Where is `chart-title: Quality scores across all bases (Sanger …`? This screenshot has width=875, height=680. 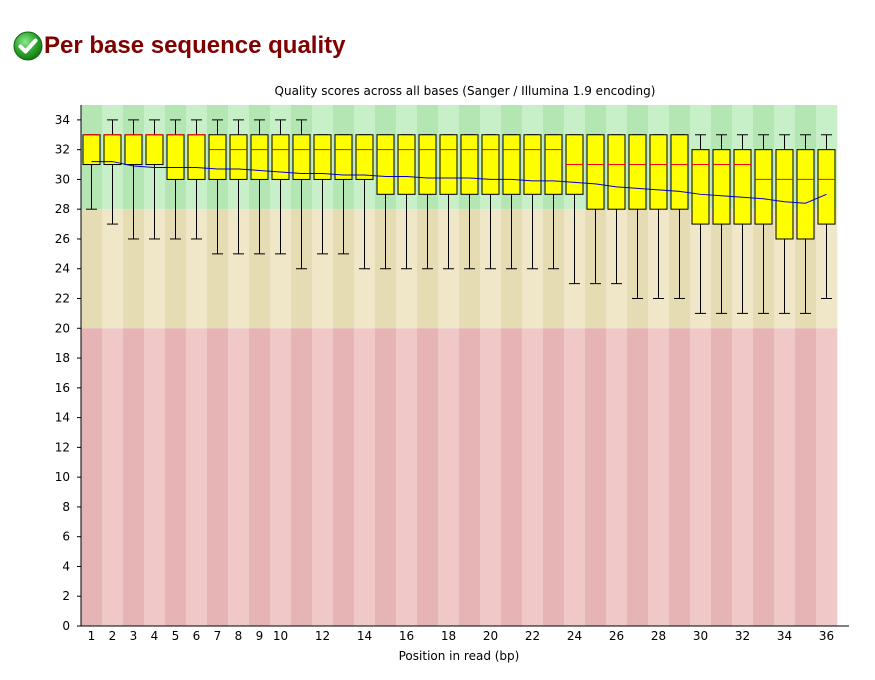
chart-title: Quality scores across all bases (Sanger … is located at coordinates (465, 91).